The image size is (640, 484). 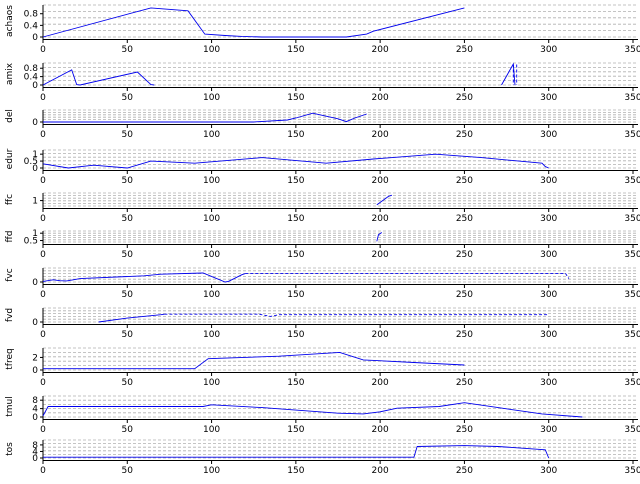 What do you see at coordinates (322, 415) in the screenshot?
I see `panel-tmul: 0 50 100 150 200 250 300 350 048 tmul` at bounding box center [322, 415].